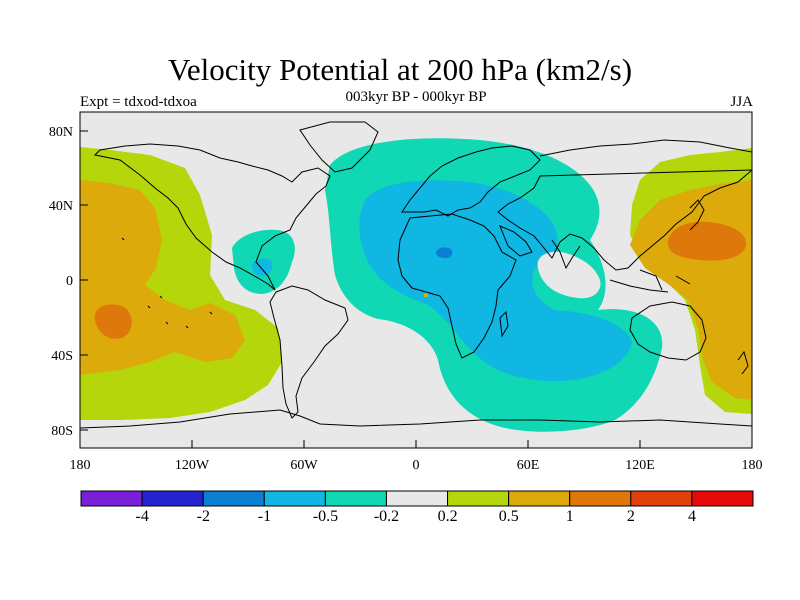  Describe the element at coordinates (386, 516) in the screenshot. I see `colorbar-label-5: -0.2` at that location.